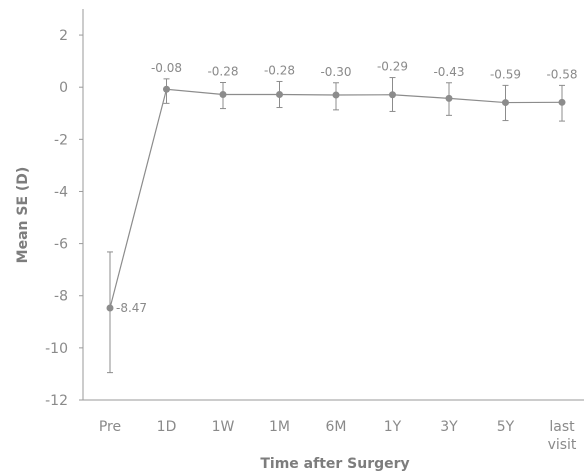 The image size is (584, 476). What do you see at coordinates (336, 427) in the screenshot?
I see `x-tick-label: 6M` at bounding box center [336, 427].